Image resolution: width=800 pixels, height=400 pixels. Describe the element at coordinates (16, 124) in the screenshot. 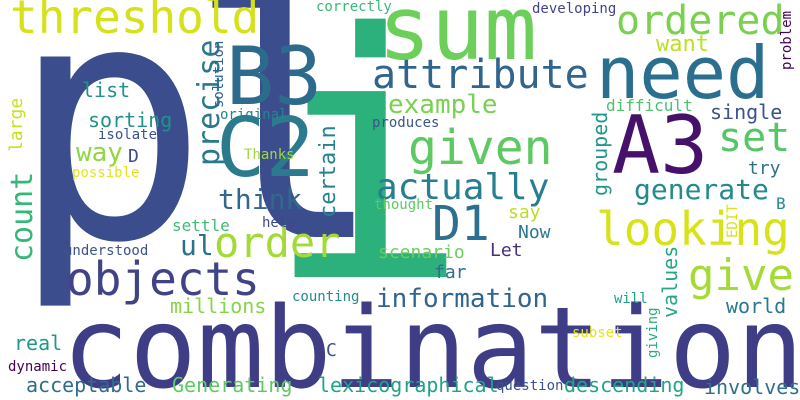

I see `word-large: large` at that location.